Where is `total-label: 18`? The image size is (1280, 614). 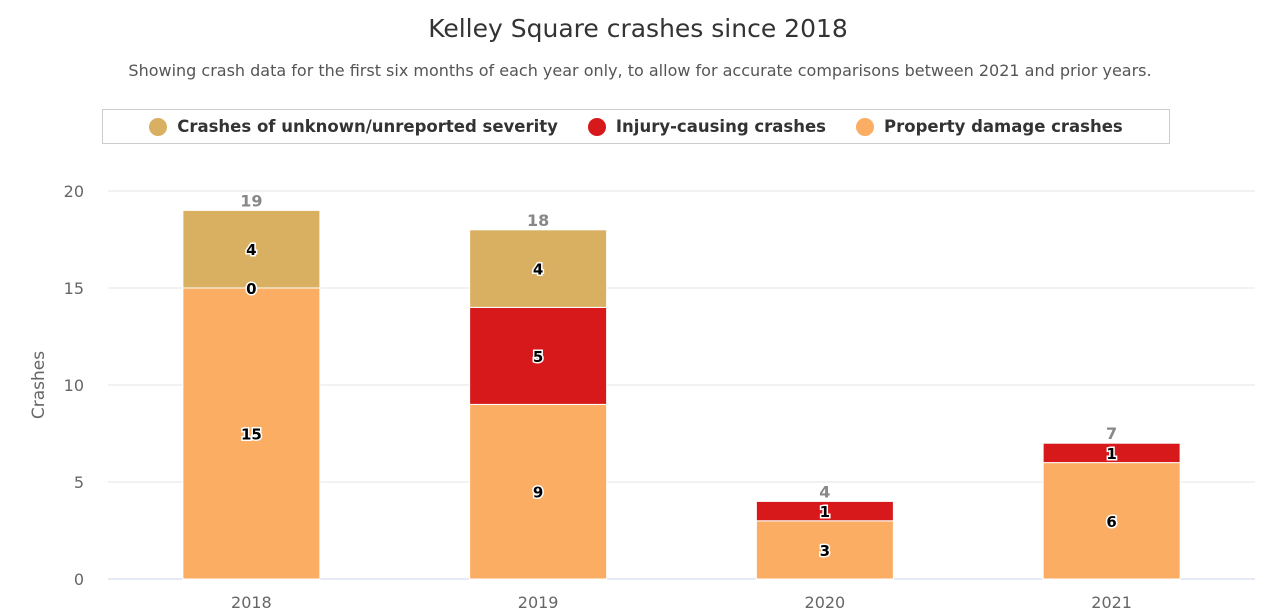
total-label: 18 is located at coordinates (538, 220).